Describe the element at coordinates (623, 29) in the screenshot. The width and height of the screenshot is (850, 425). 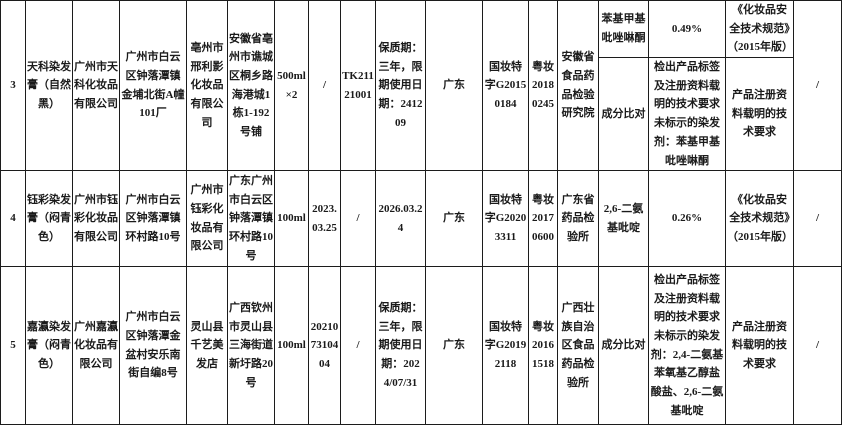
I see `finding-item-cell: 苯基甲基吡唑啉酮` at that location.